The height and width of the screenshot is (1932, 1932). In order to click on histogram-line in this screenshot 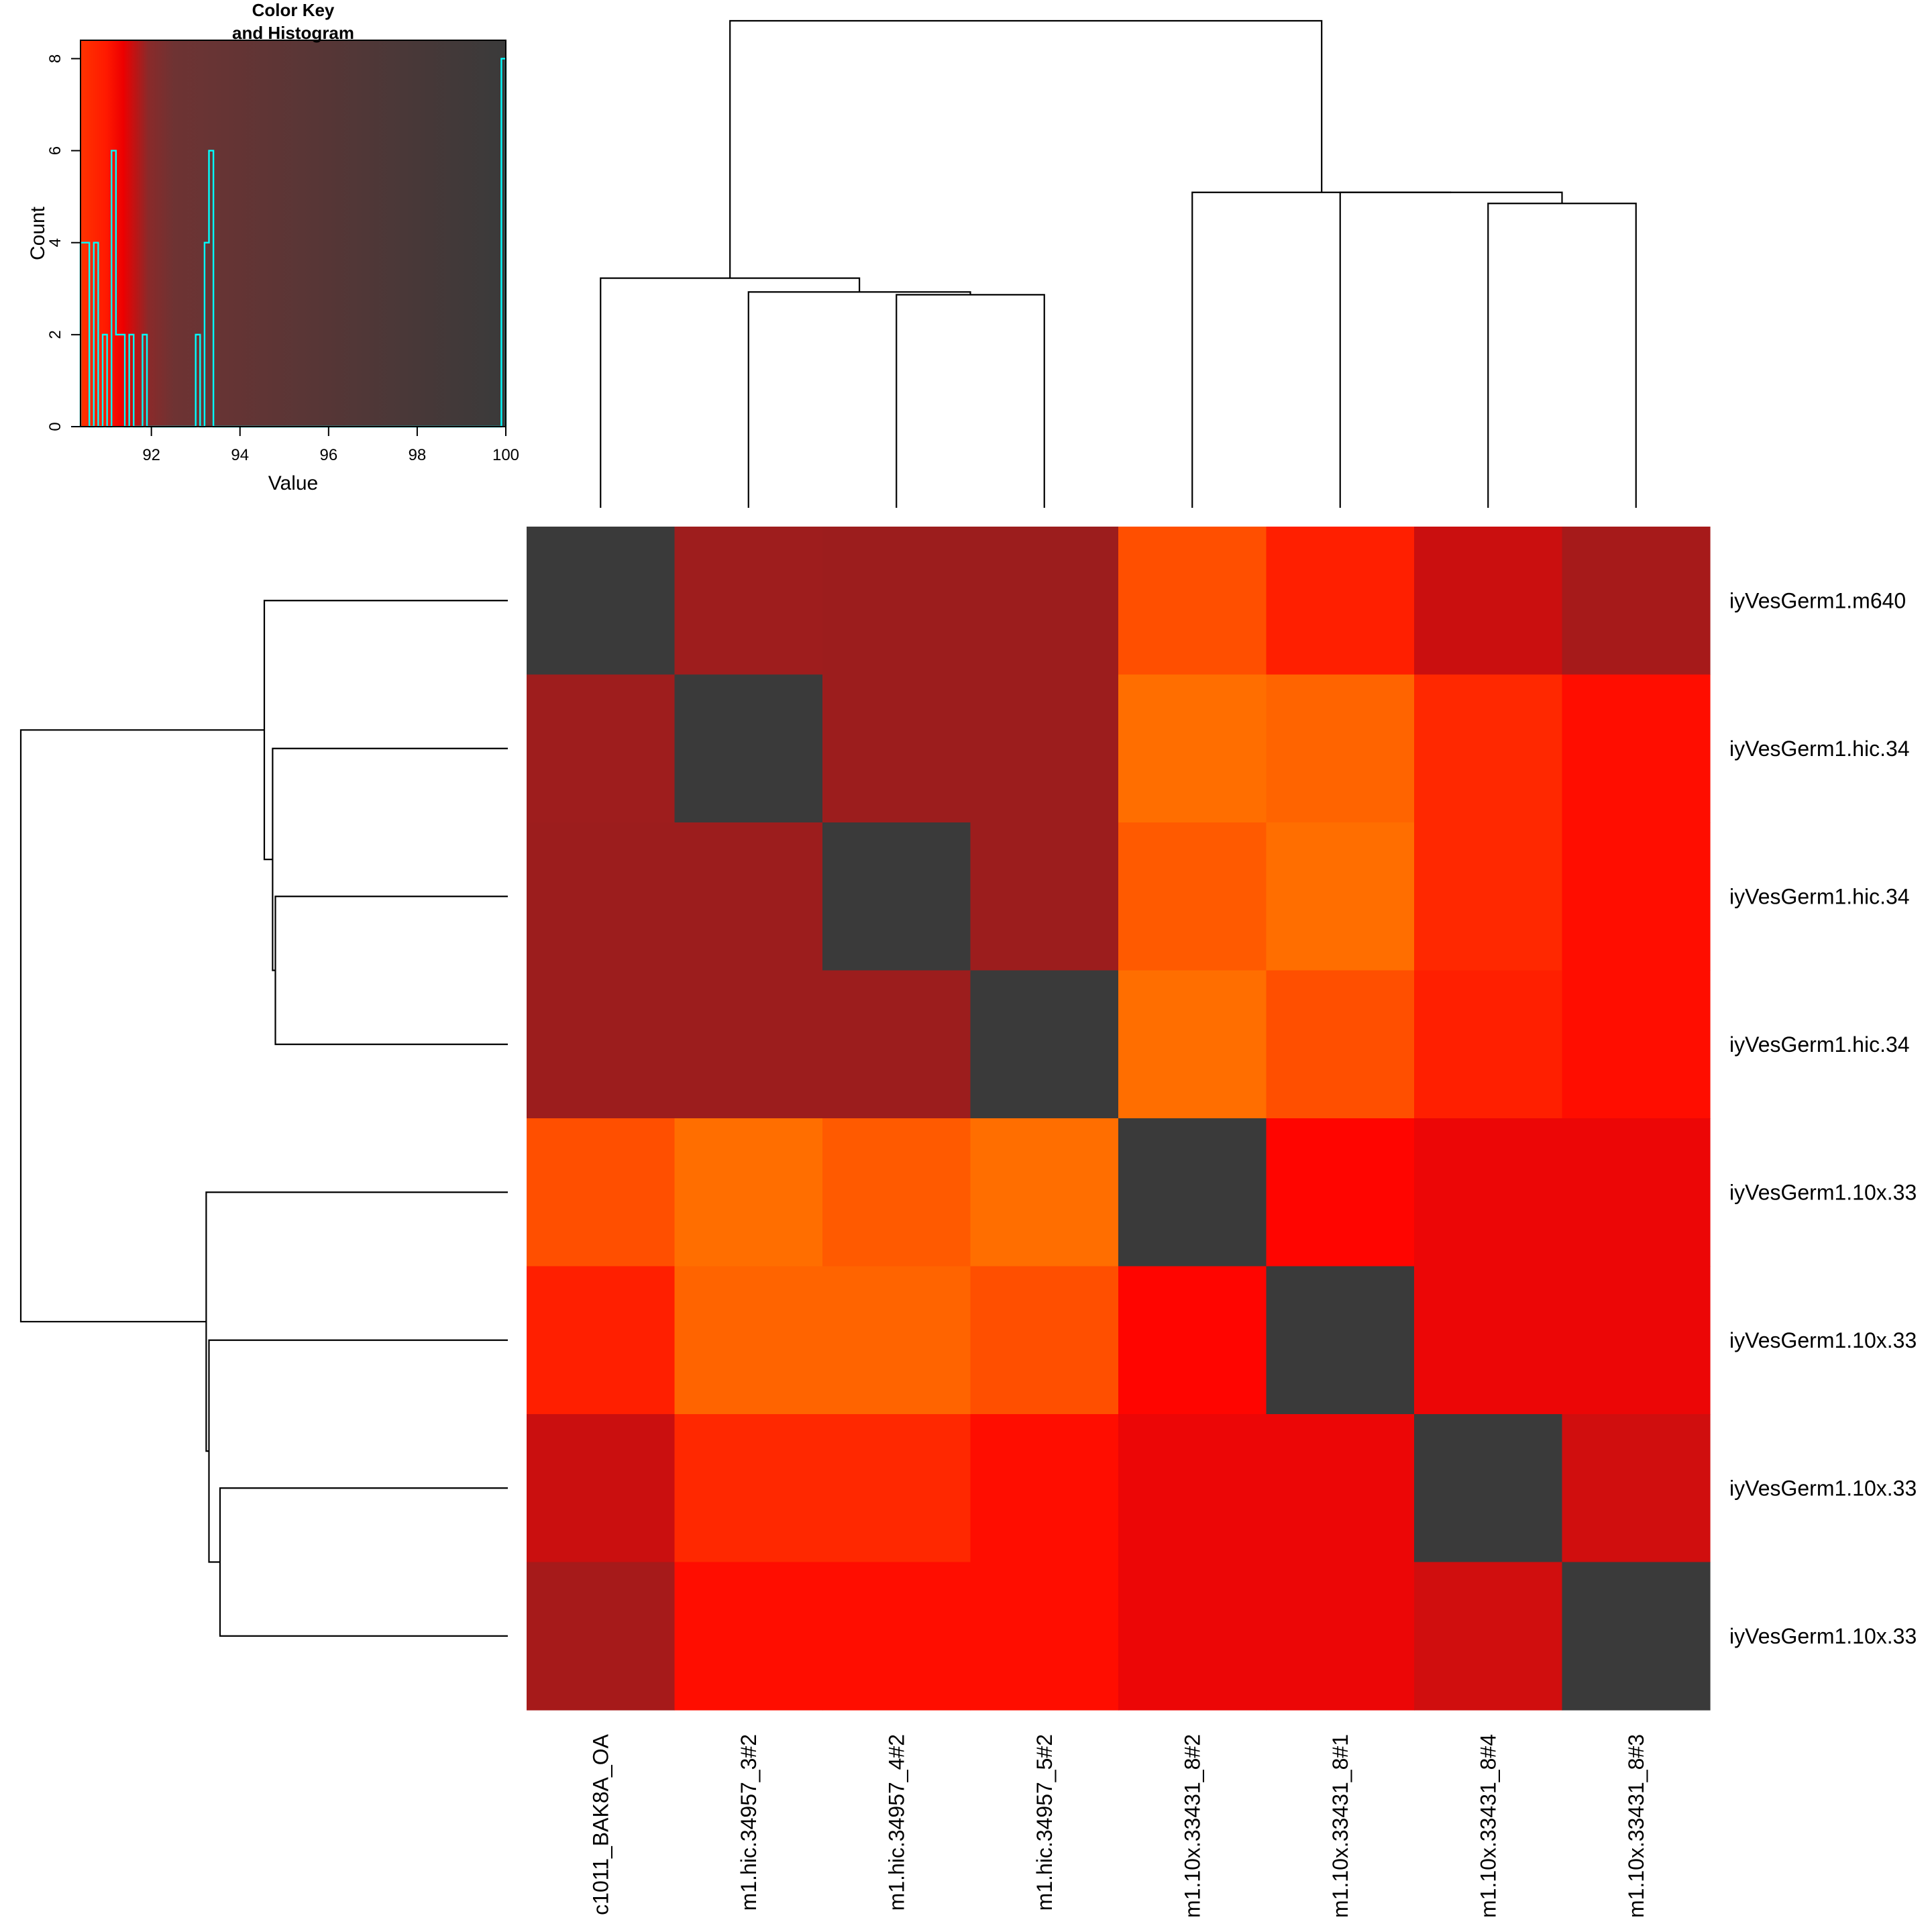, I will do `click(293, 243)`.